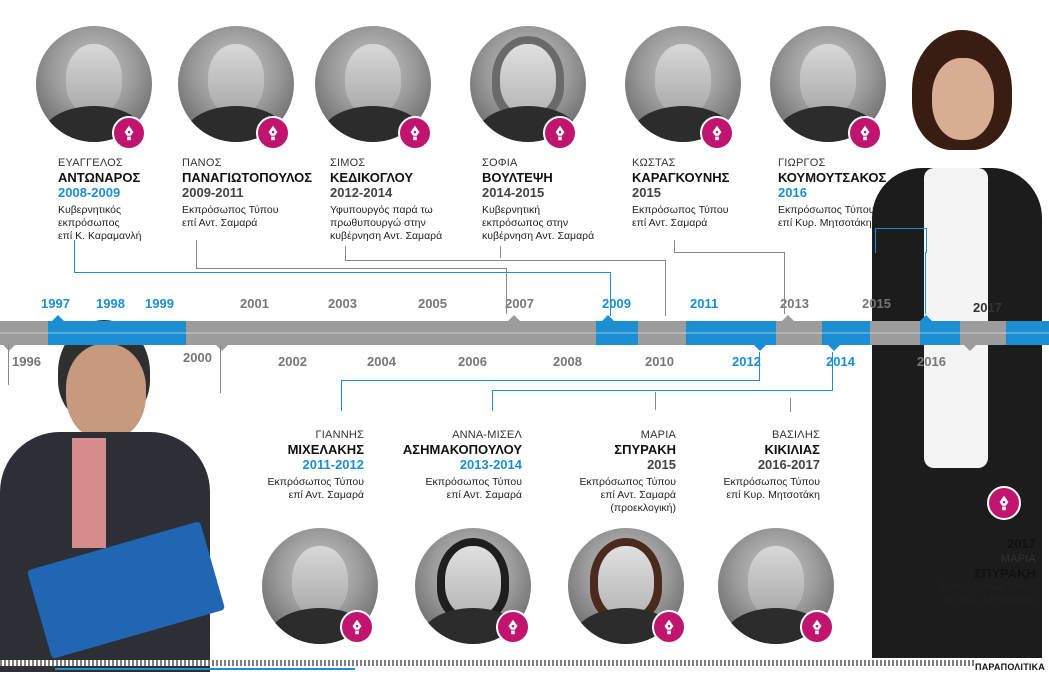 Image resolution: width=1049 pixels, height=674 pixels. What do you see at coordinates (205, 669) in the screenshot?
I see `footer-accent` at bounding box center [205, 669].